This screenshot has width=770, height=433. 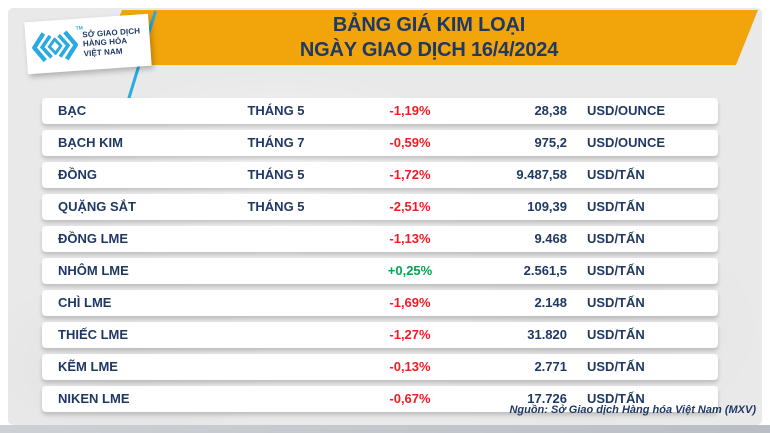 What do you see at coordinates (547, 334) in the screenshot?
I see `price-value: 31.820` at bounding box center [547, 334].